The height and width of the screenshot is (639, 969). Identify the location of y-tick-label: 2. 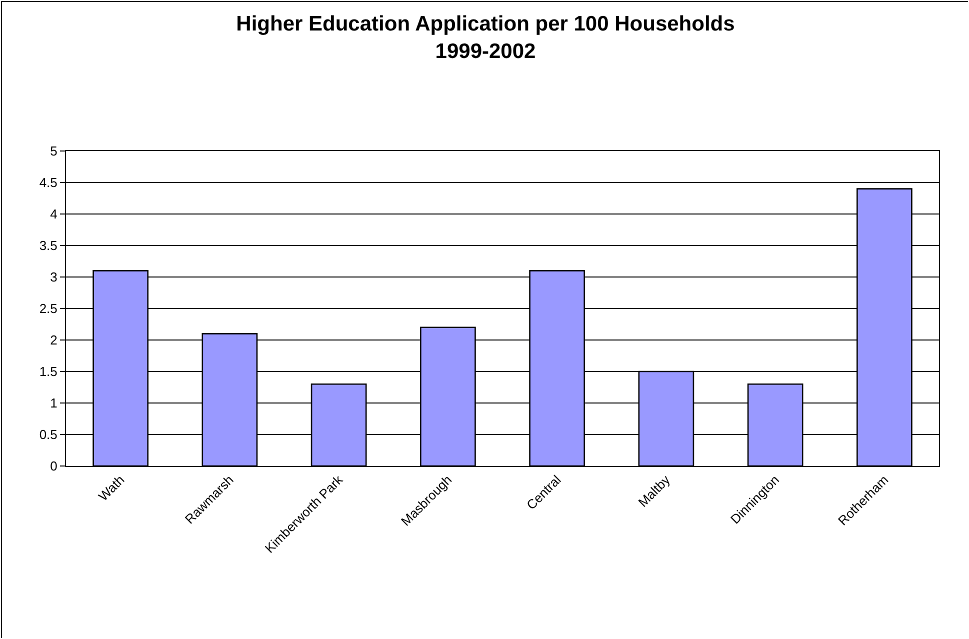
(54, 340).